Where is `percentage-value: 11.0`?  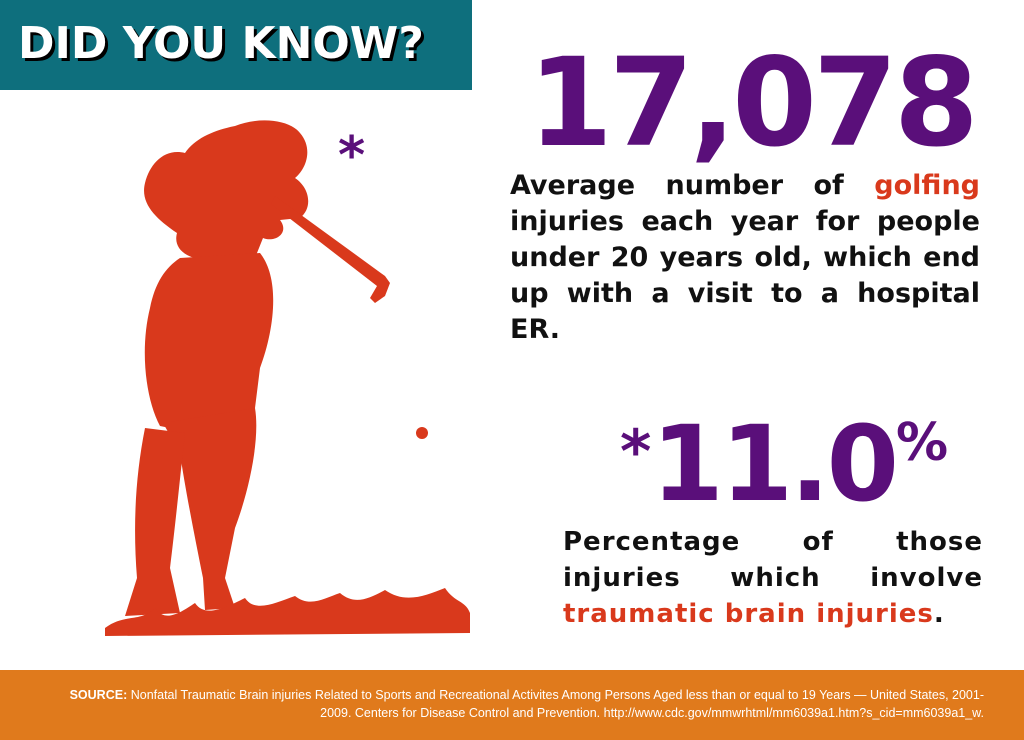 percentage-value: 11.0 is located at coordinates (775, 464).